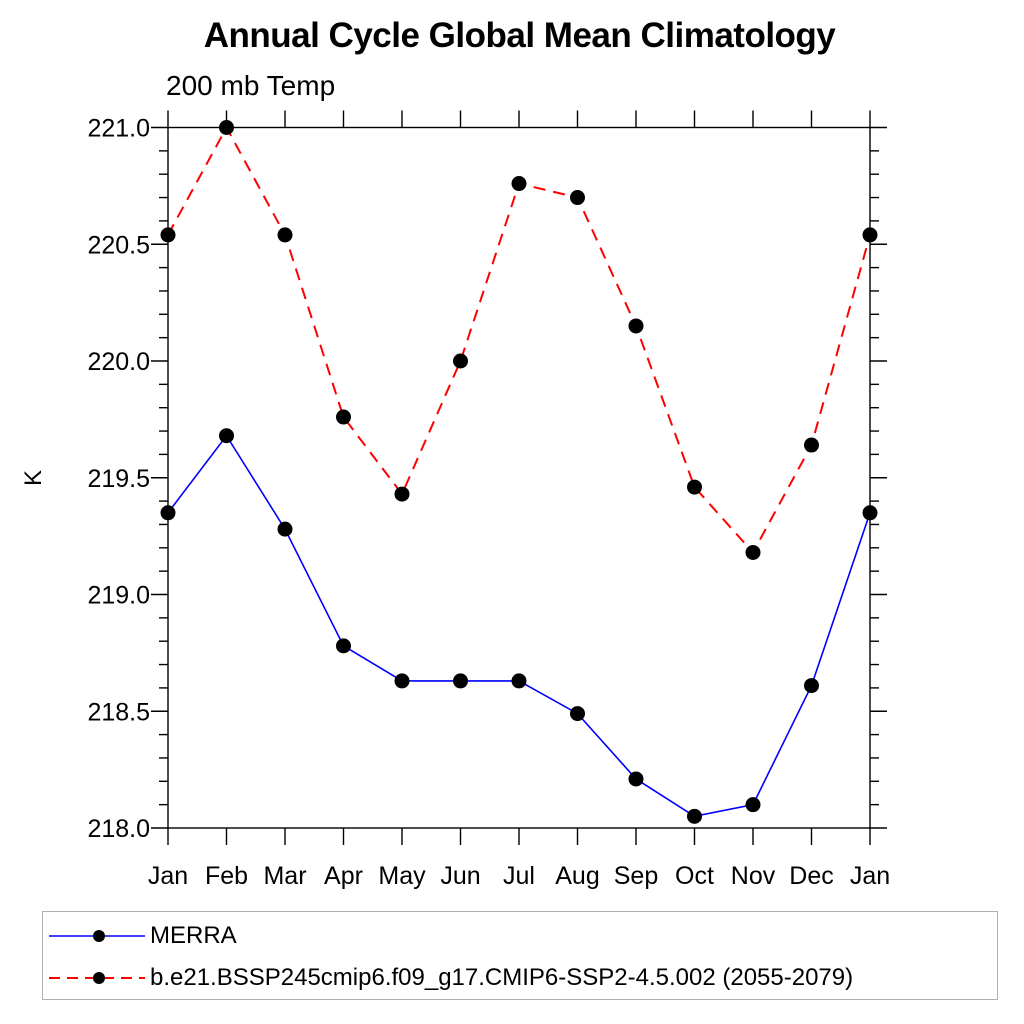  What do you see at coordinates (118, 596) in the screenshot?
I see `y-axis-tick-label: 219.0` at bounding box center [118, 596].